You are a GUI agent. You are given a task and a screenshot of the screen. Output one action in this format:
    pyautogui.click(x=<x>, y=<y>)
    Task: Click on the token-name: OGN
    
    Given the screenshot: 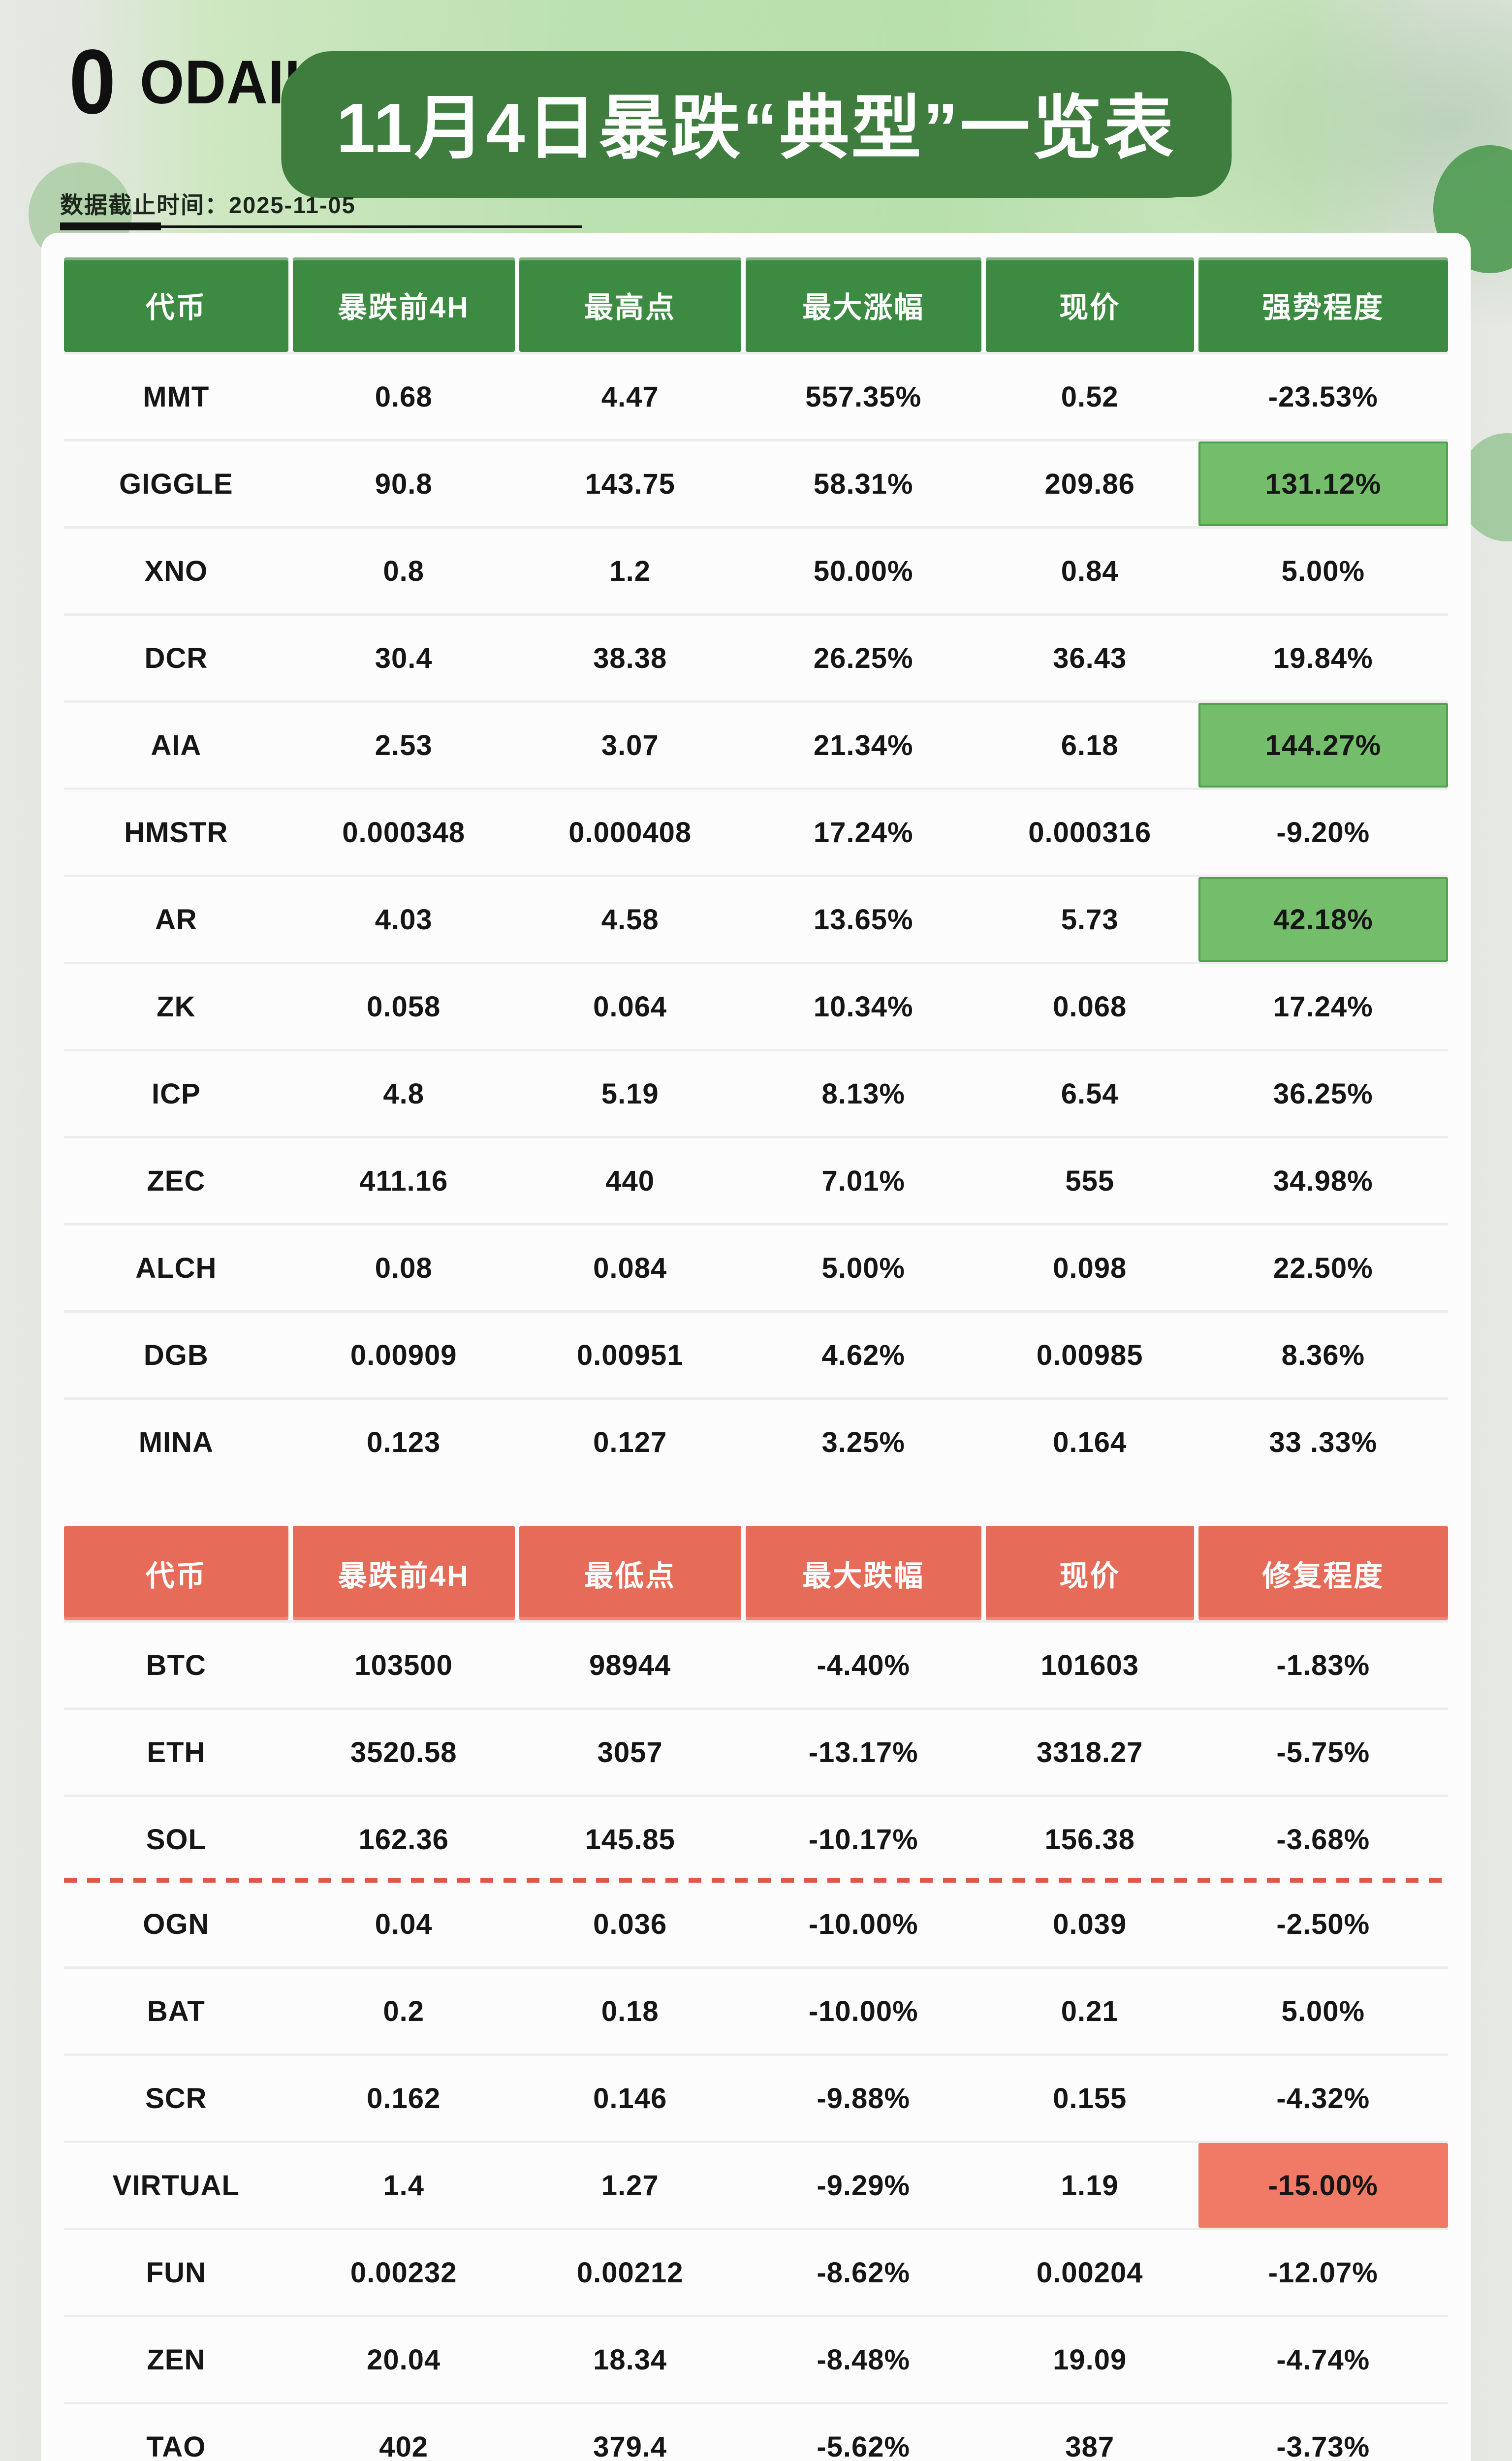 What is the action you would take?
    pyautogui.click(x=176, y=1924)
    